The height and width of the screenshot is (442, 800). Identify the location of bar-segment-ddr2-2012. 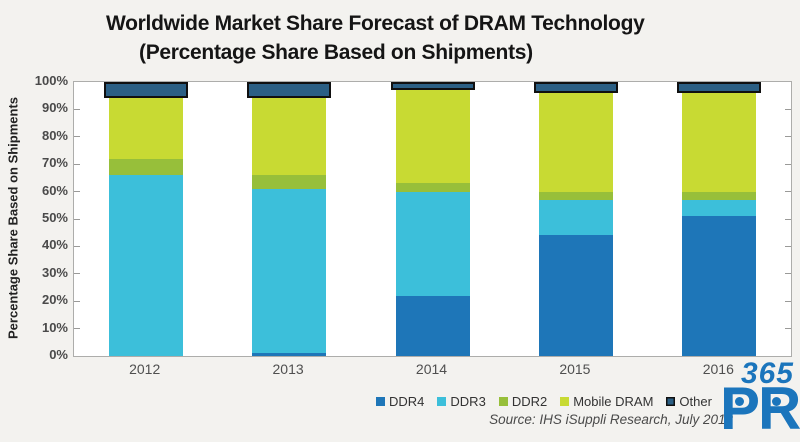
(145, 167).